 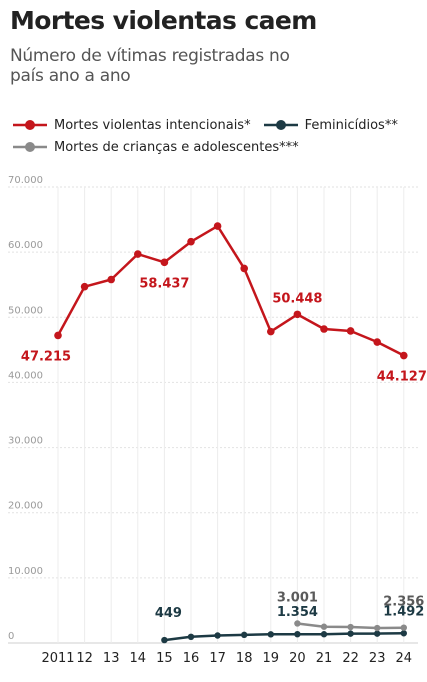 I want to click on x-tick-label: 20, so click(x=297, y=658).